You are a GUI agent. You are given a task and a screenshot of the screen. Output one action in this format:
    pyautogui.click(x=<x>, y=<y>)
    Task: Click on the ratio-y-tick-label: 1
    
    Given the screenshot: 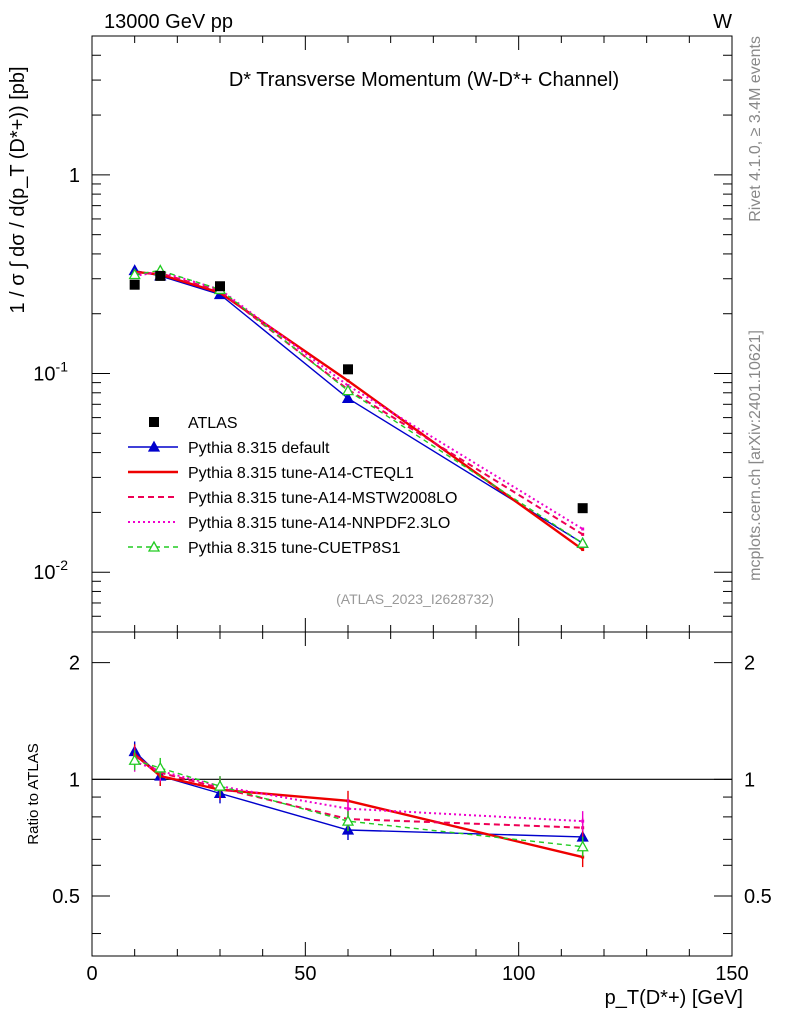 What is the action you would take?
    pyautogui.click(x=74, y=780)
    